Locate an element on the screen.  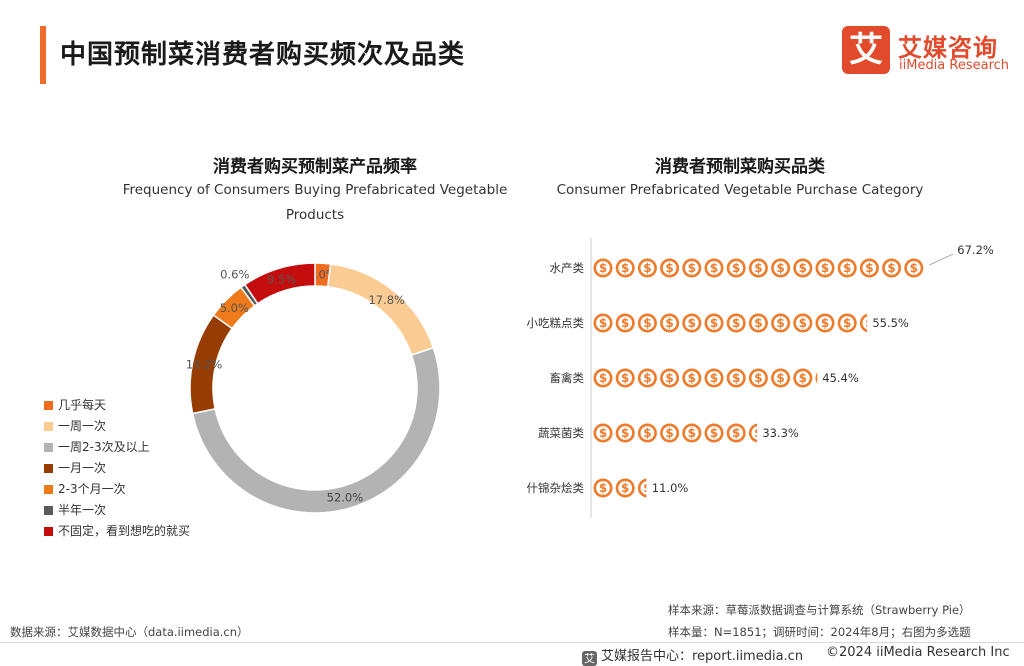
category-label: 小吃糕点类 is located at coordinates (556, 323).